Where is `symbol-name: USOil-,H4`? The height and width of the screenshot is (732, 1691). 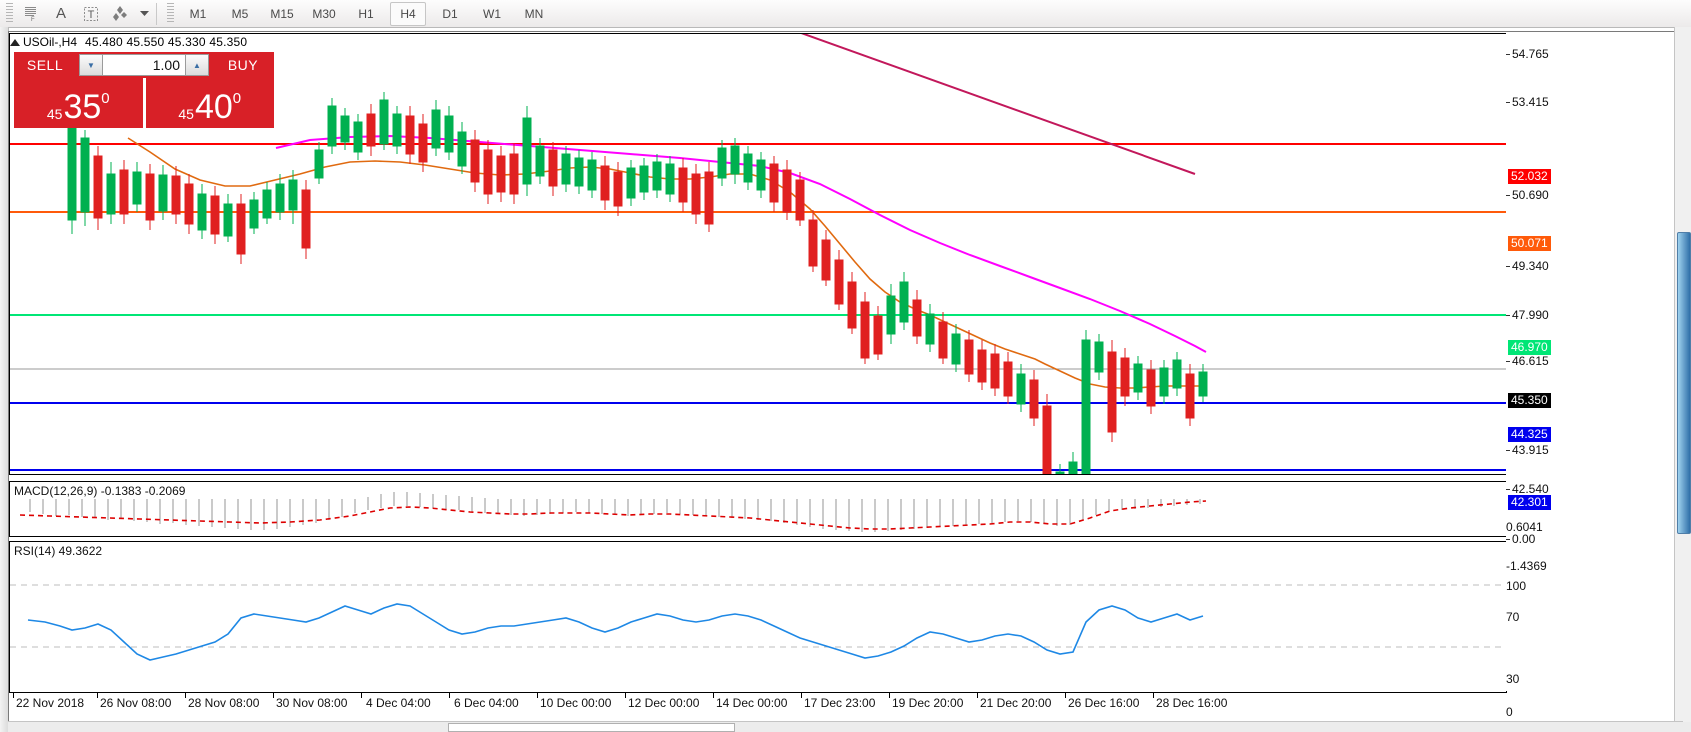 symbol-name: USOil-,H4 is located at coordinates (50, 42).